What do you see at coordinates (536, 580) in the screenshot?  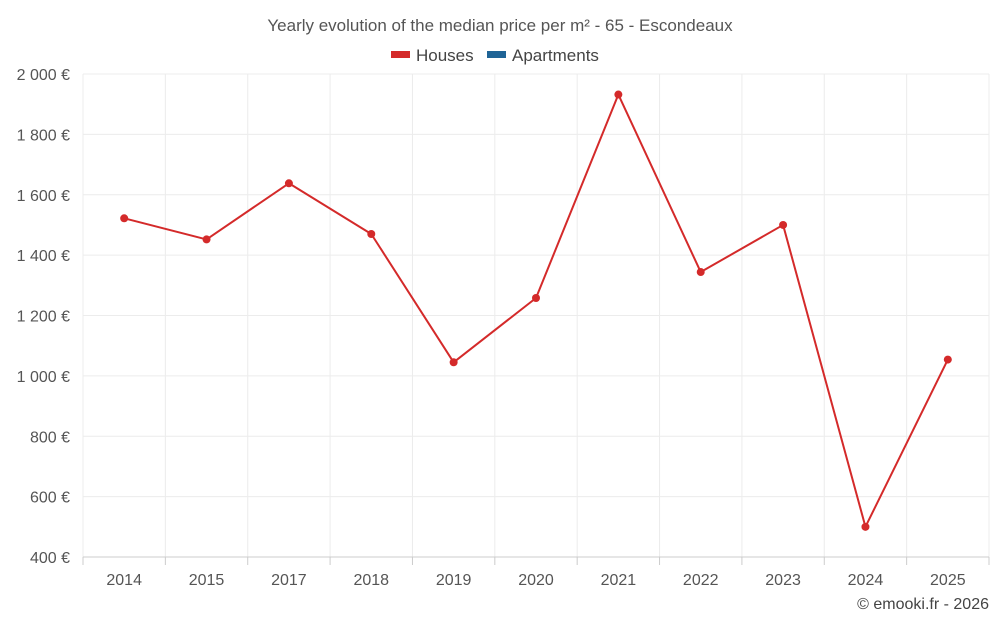 I see `x-tick-label: 2020` at bounding box center [536, 580].